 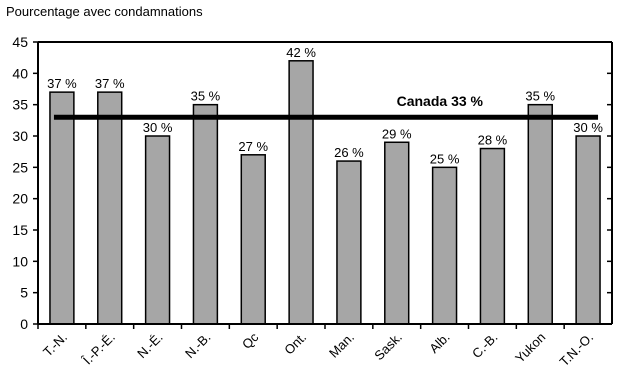 What do you see at coordinates (20, 230) in the screenshot?
I see `y-tick-label: 15` at bounding box center [20, 230].